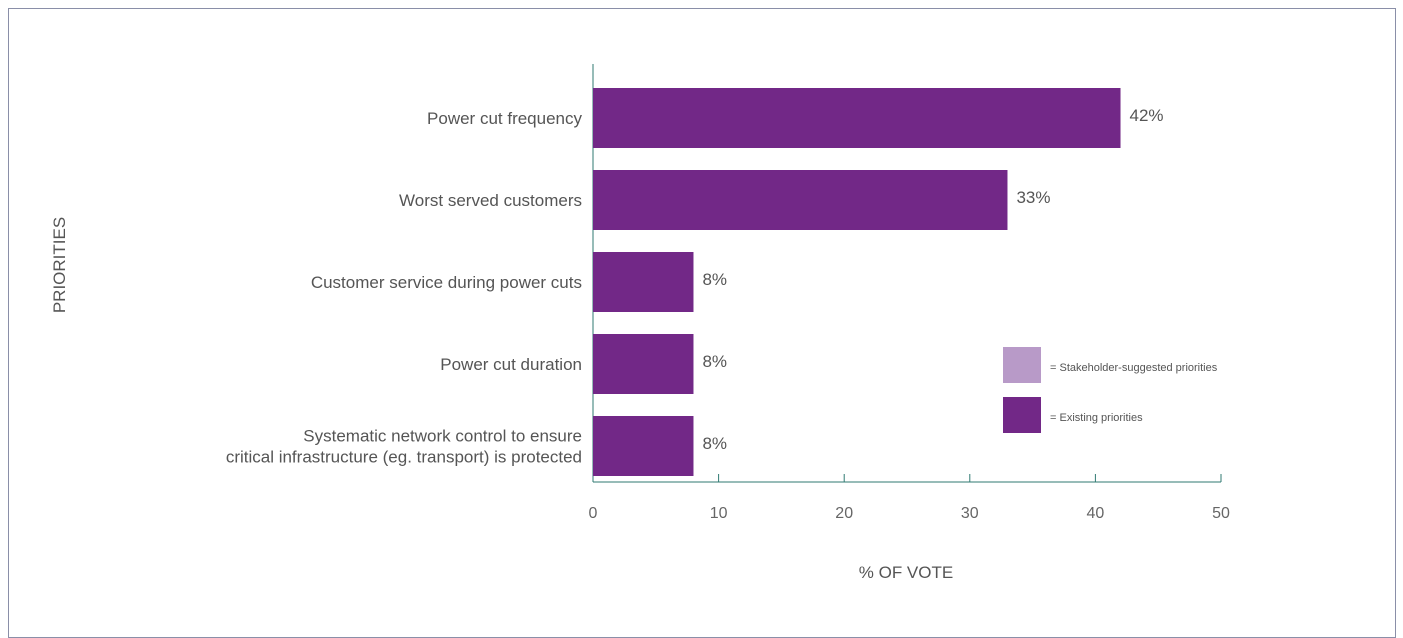 This screenshot has width=1403, height=638. Describe the element at coordinates (1033, 197) in the screenshot. I see `value-label: 33%` at that location.